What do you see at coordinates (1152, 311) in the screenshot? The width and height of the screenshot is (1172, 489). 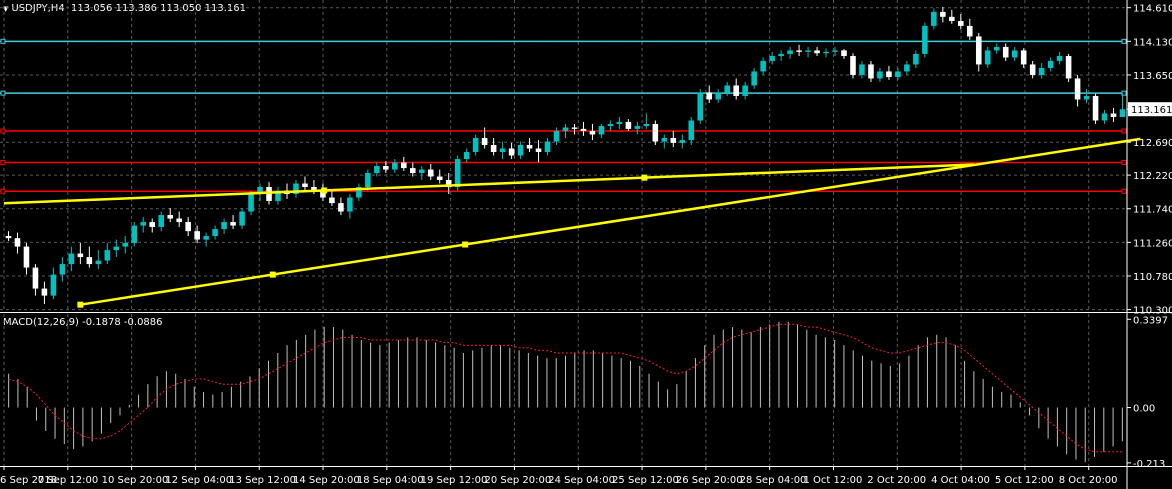 I see `y-tick-label: 110.300` at bounding box center [1152, 311].